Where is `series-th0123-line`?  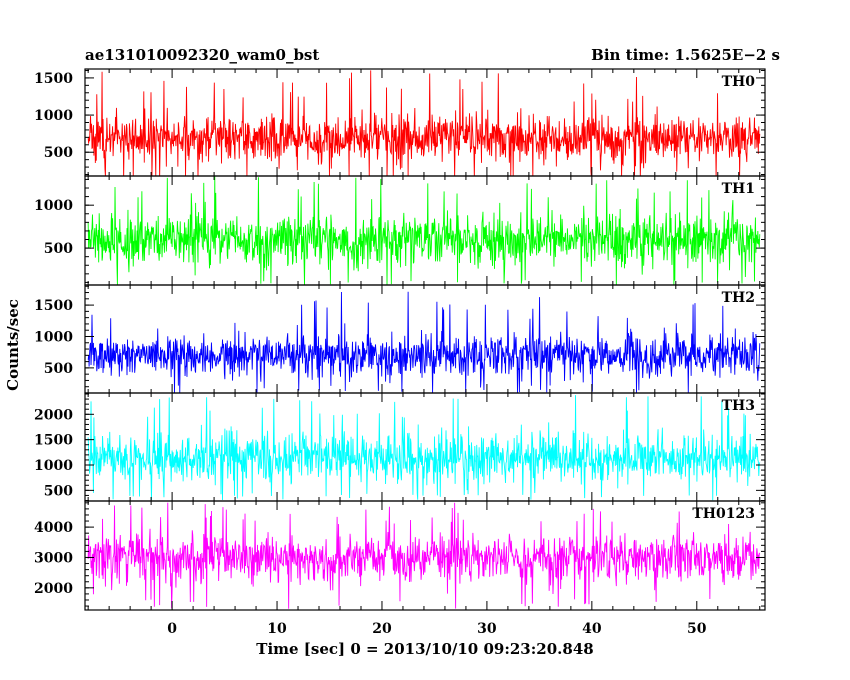 series-th0123-line is located at coordinates (424, 555).